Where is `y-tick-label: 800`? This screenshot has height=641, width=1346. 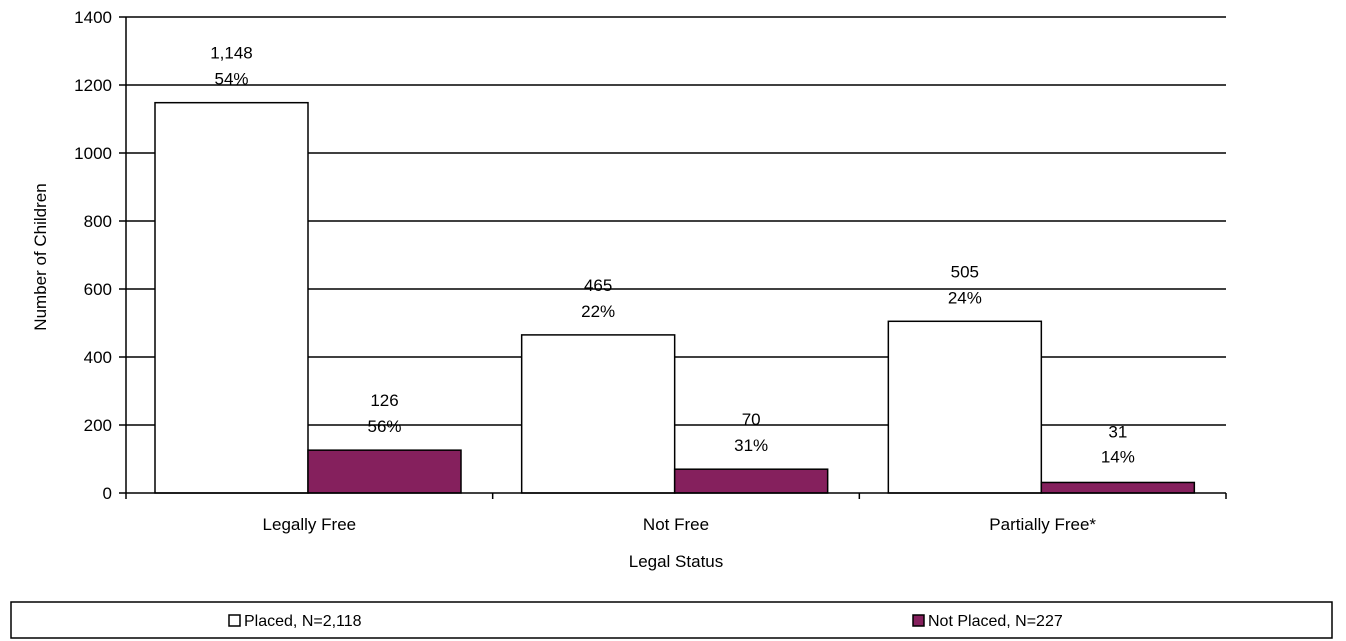 y-tick-label: 800 is located at coordinates (98, 221).